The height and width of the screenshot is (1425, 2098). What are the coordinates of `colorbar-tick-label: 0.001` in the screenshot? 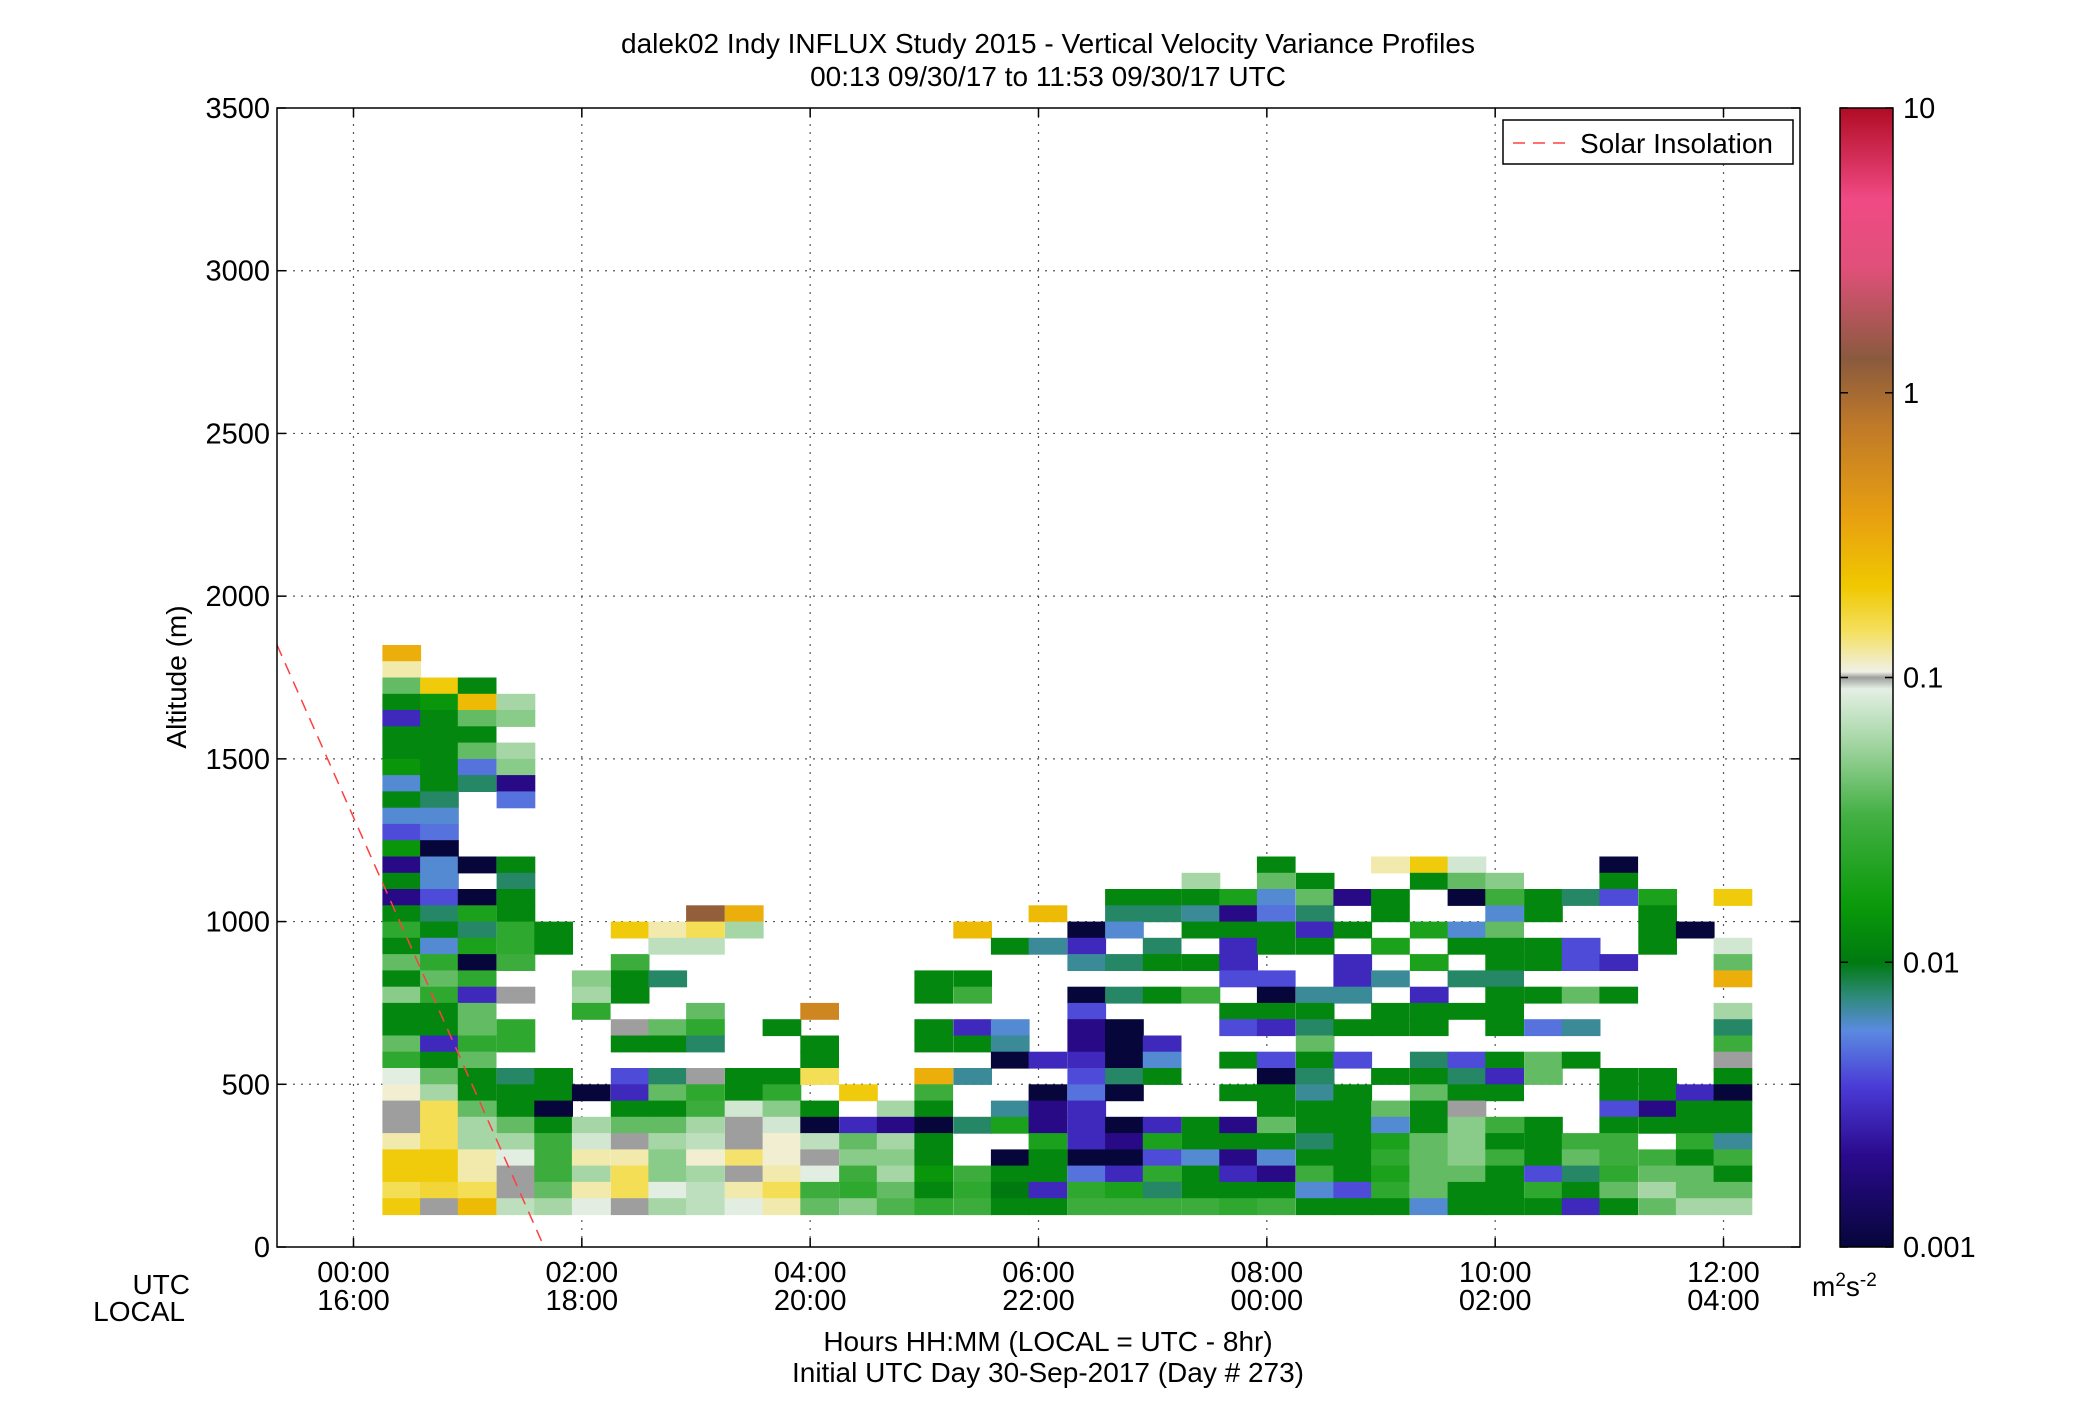 It's located at (1939, 1248).